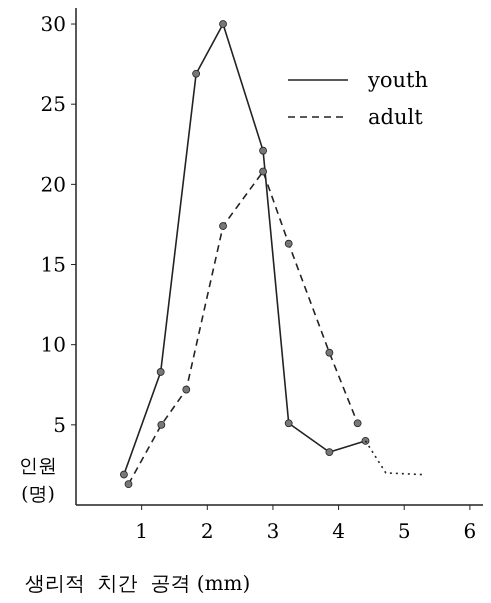  What do you see at coordinates (53, 24) in the screenshot?
I see `y-tick-label: 30` at bounding box center [53, 24].